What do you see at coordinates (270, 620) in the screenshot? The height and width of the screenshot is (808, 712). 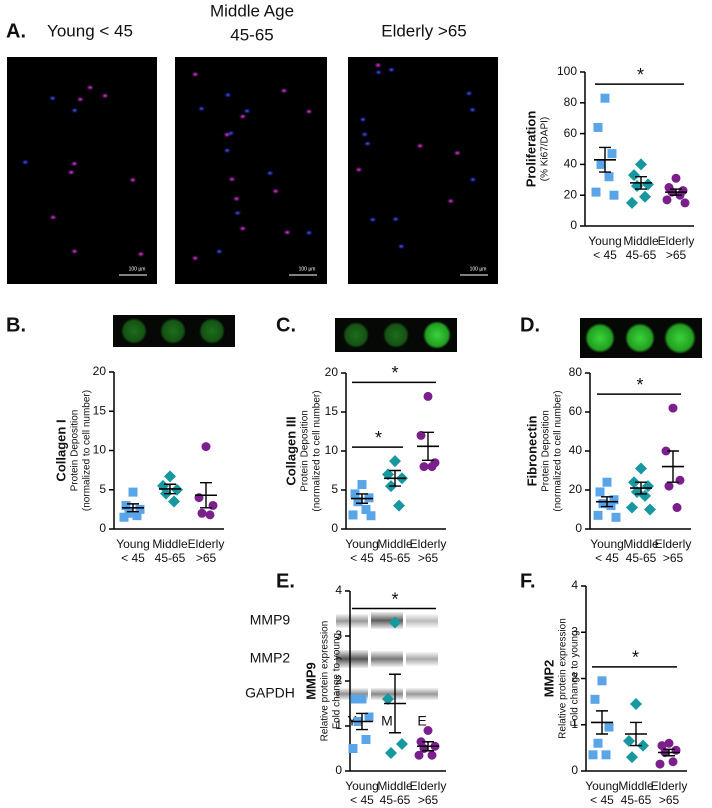 I see `blot-row-label: MMP9` at bounding box center [270, 620].